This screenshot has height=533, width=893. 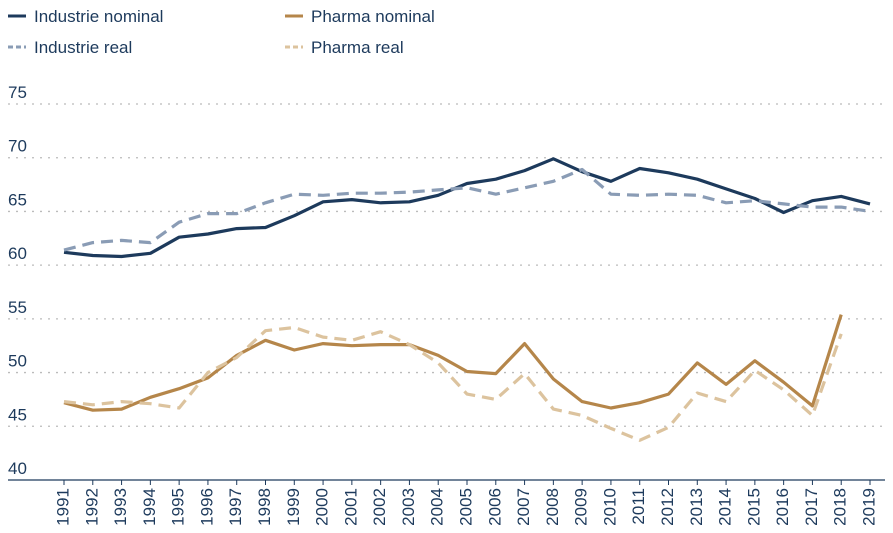 I want to click on y-tick-label: 45, so click(x=17, y=414).